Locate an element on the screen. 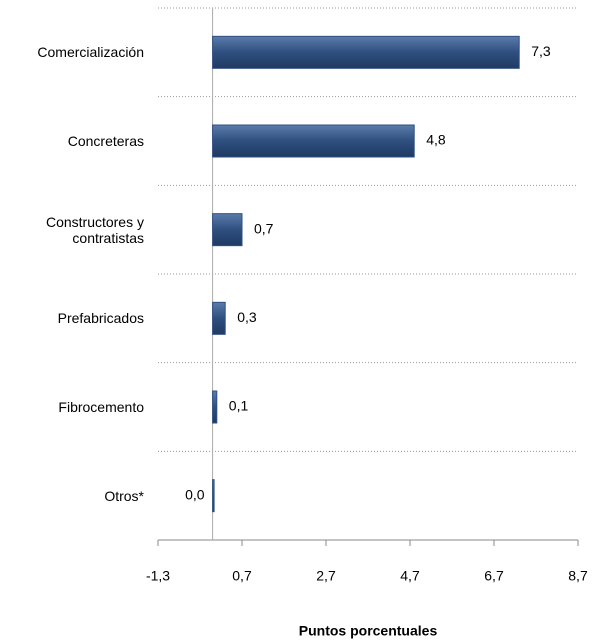 This screenshot has width=605, height=643. value-label: 4,8 is located at coordinates (436, 140).